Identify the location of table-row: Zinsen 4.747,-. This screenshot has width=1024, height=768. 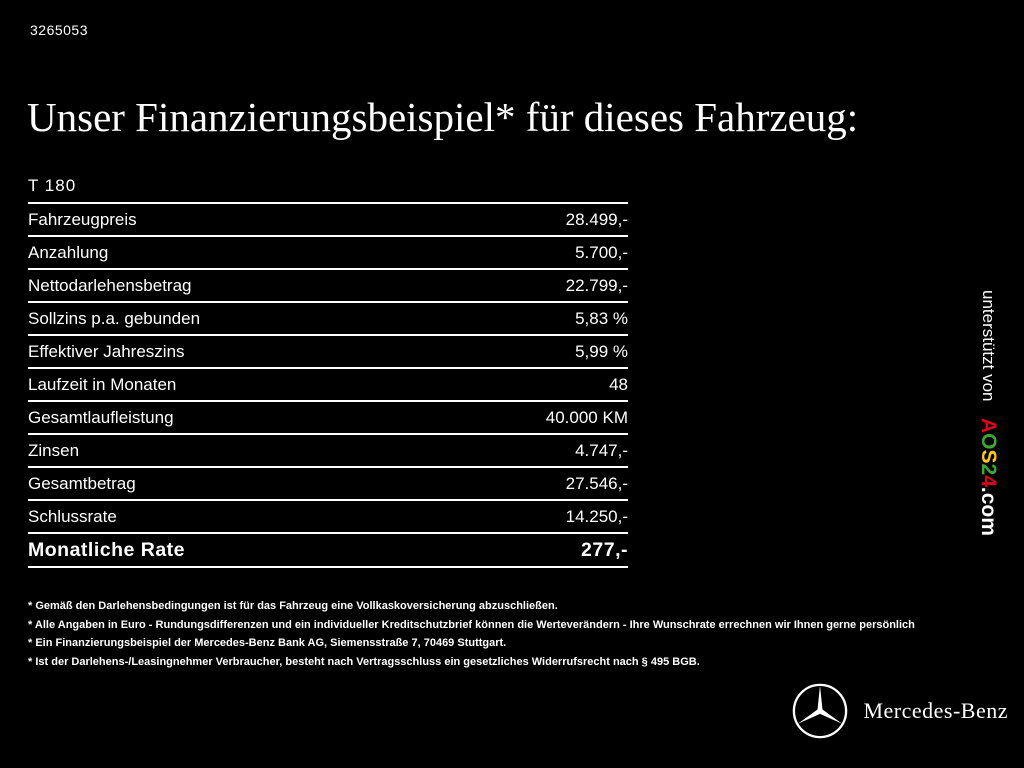
(328, 451).